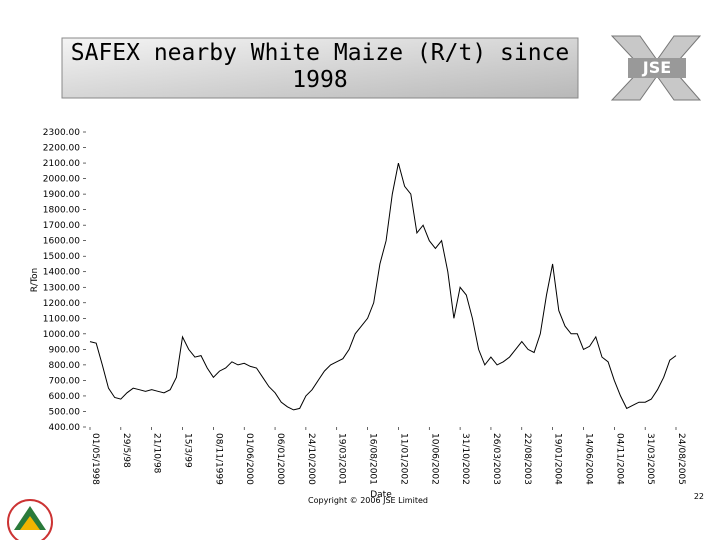 The width and height of the screenshot is (720, 540). Describe the element at coordinates (280, 459) in the screenshot. I see `x-tick-label: 06/01/2000` at that location.